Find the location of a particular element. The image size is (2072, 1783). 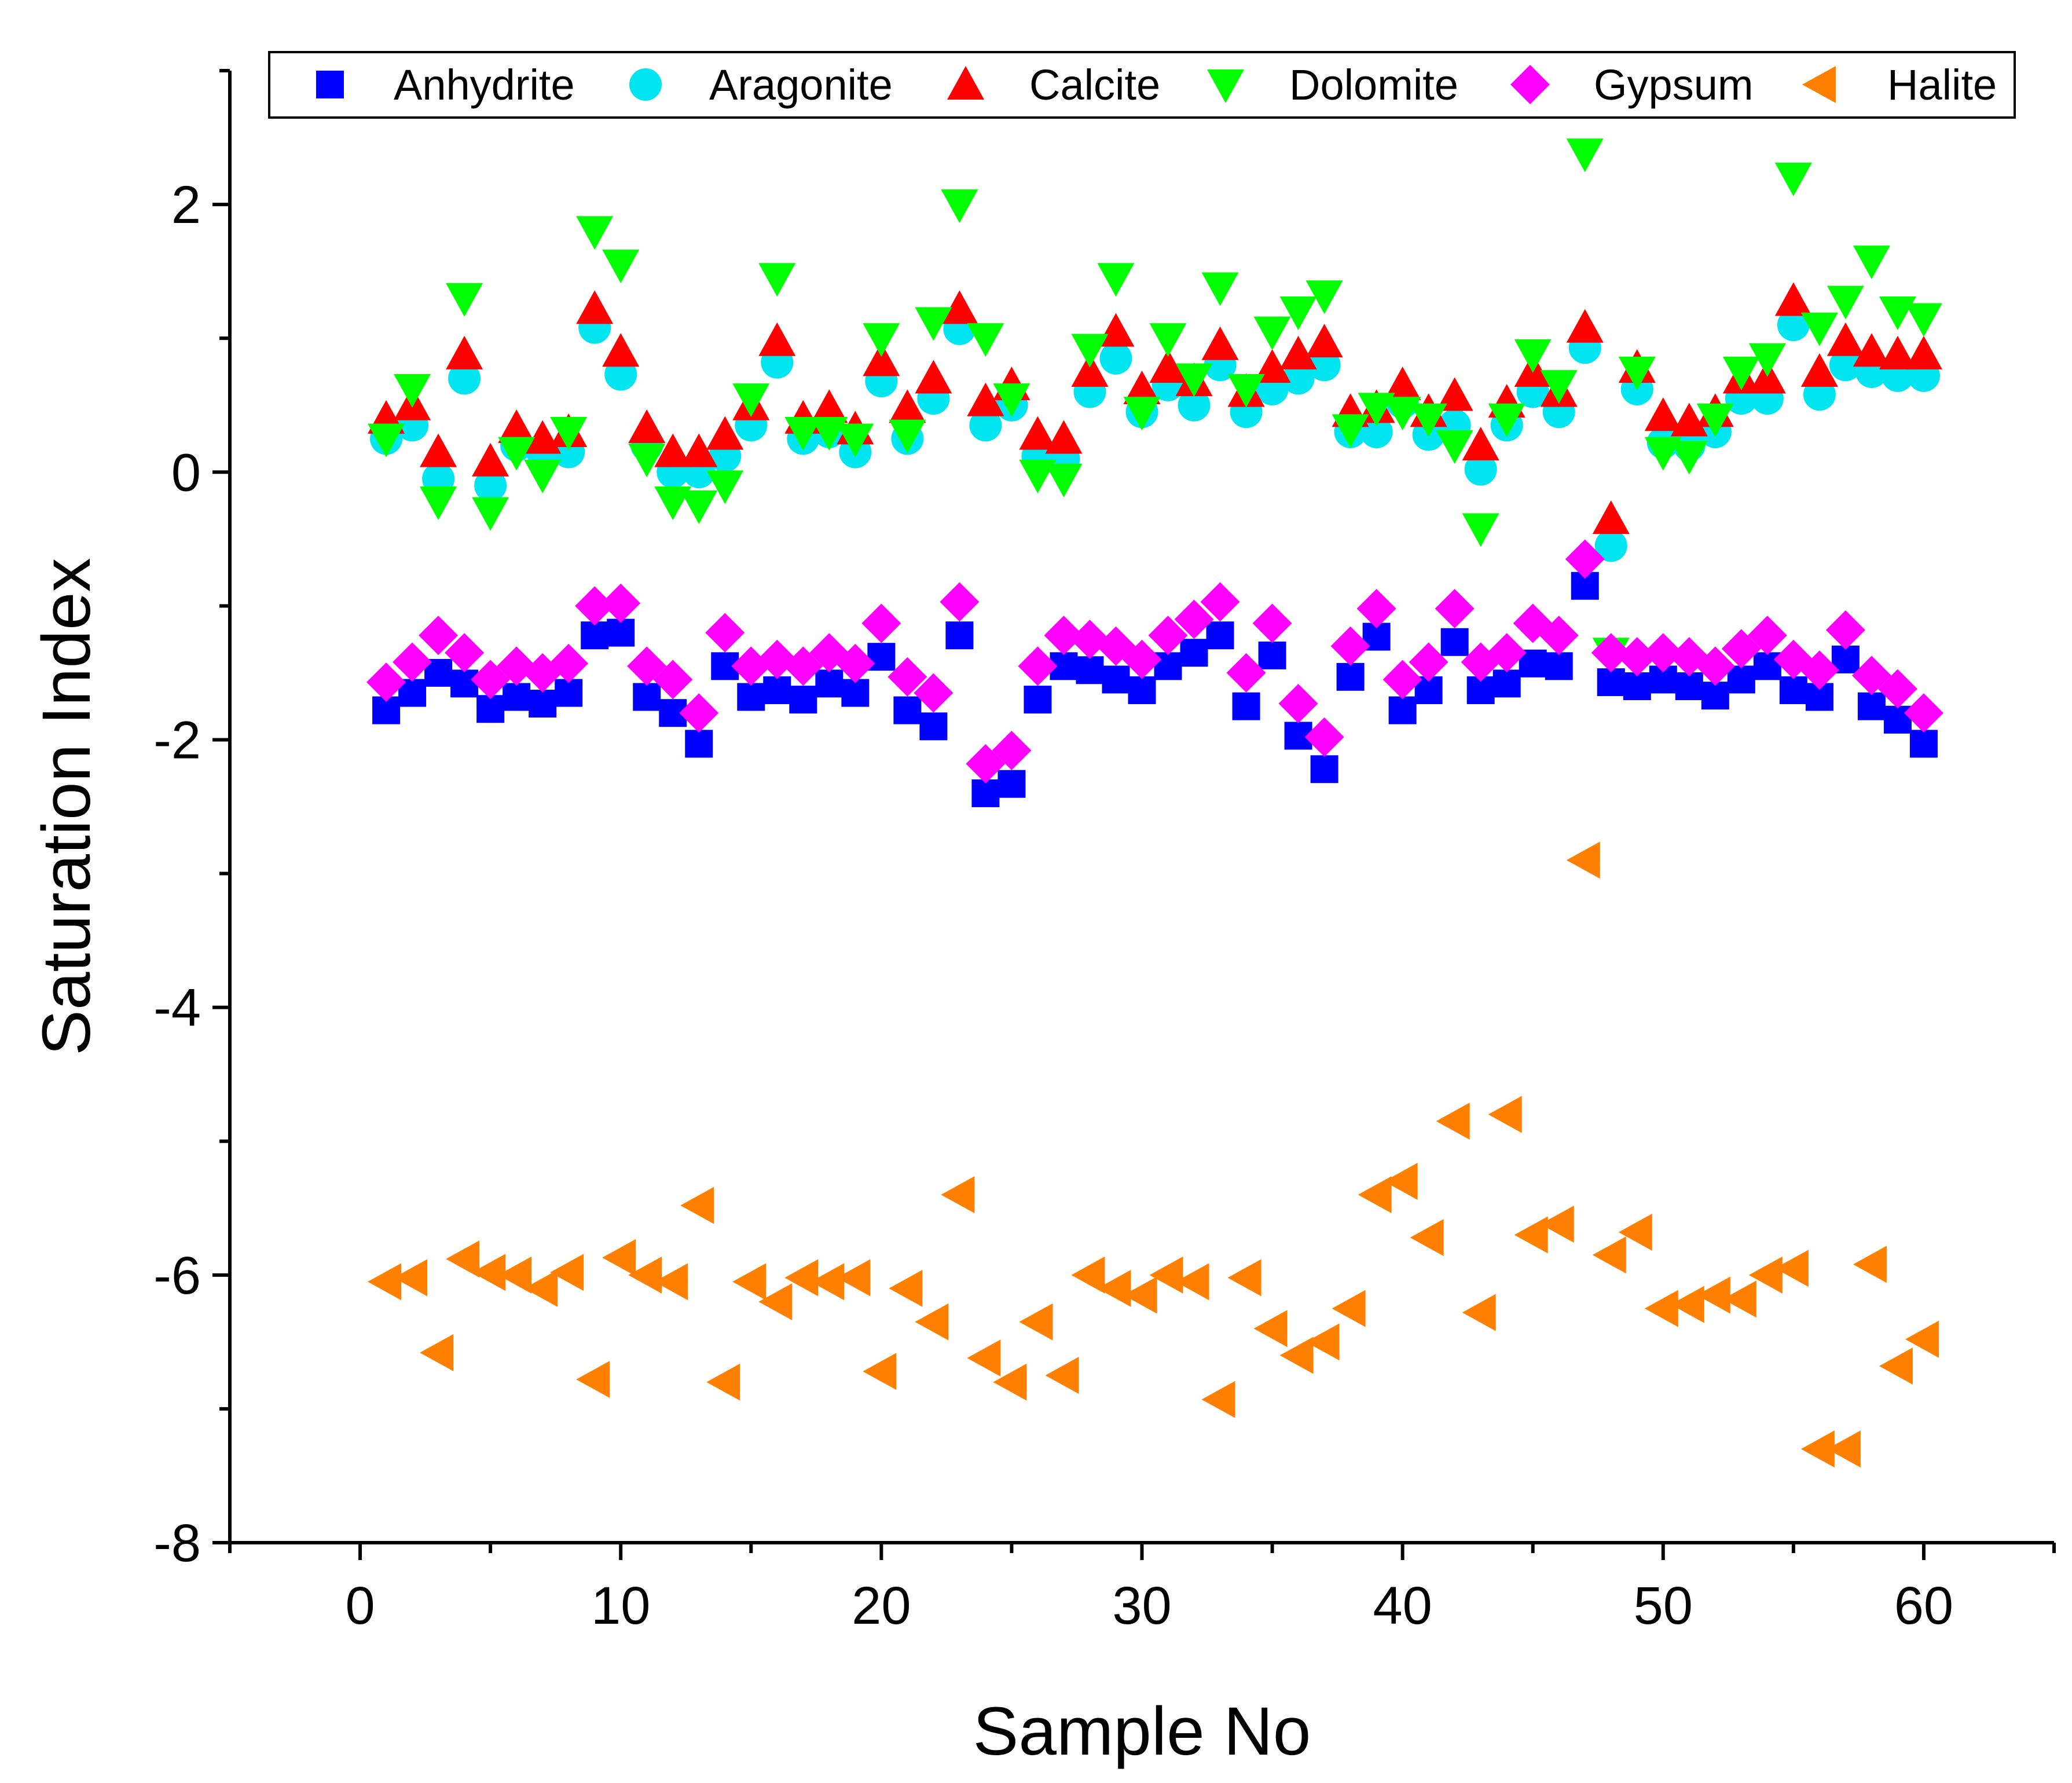

legend-marker-gypsum is located at coordinates (1530, 84).